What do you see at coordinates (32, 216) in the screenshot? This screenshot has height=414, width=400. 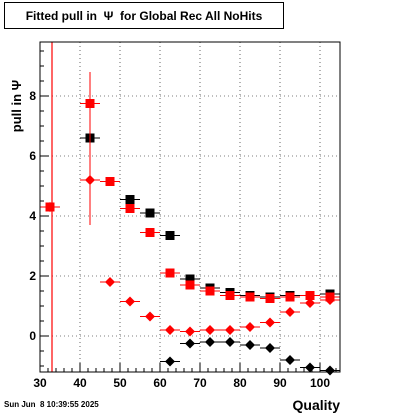 I see `y-tick-label: 4` at bounding box center [32, 216].